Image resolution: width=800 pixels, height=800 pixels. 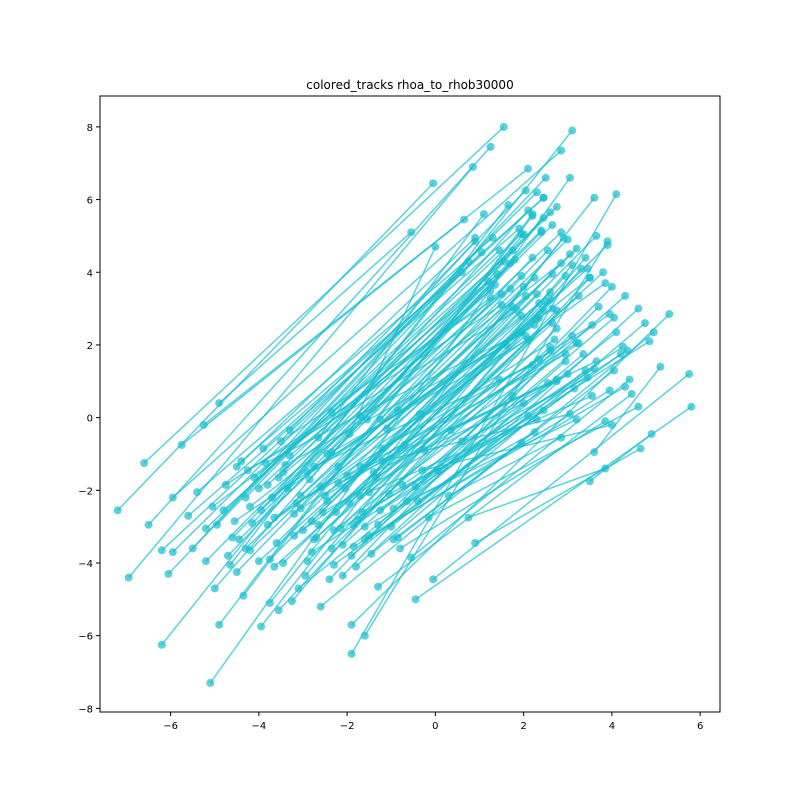 What do you see at coordinates (435, 726) in the screenshot?
I see `x-tick-label: 0` at bounding box center [435, 726].